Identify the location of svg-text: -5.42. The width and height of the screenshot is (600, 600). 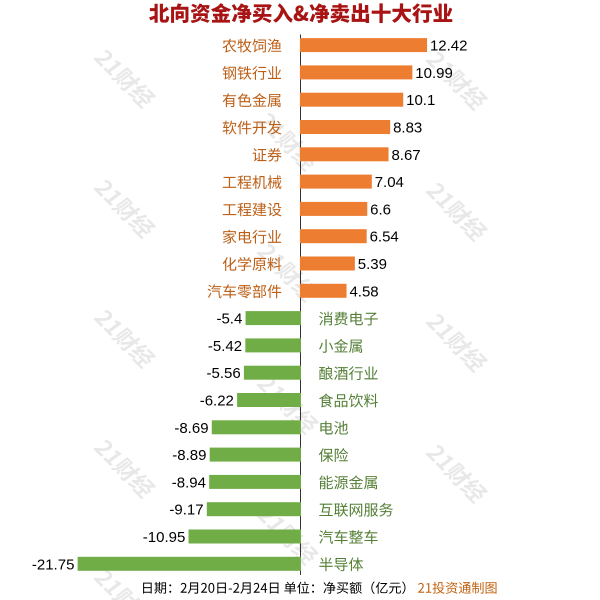
(225, 346).